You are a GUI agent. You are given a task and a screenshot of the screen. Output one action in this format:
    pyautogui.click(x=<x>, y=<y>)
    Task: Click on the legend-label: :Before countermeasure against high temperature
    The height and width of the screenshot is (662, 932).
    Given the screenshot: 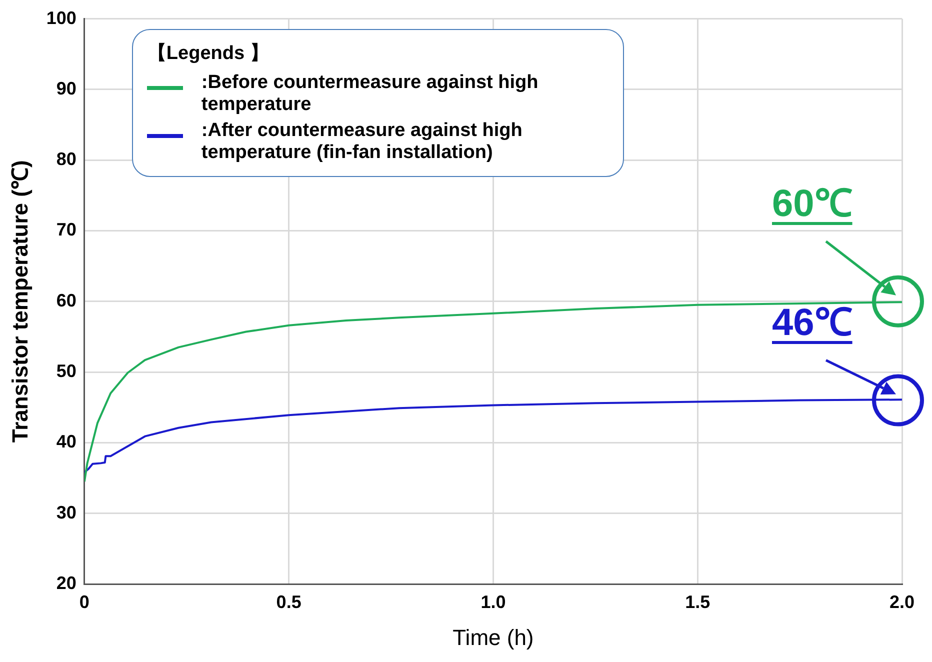 What is the action you would take?
    pyautogui.click(x=370, y=94)
    